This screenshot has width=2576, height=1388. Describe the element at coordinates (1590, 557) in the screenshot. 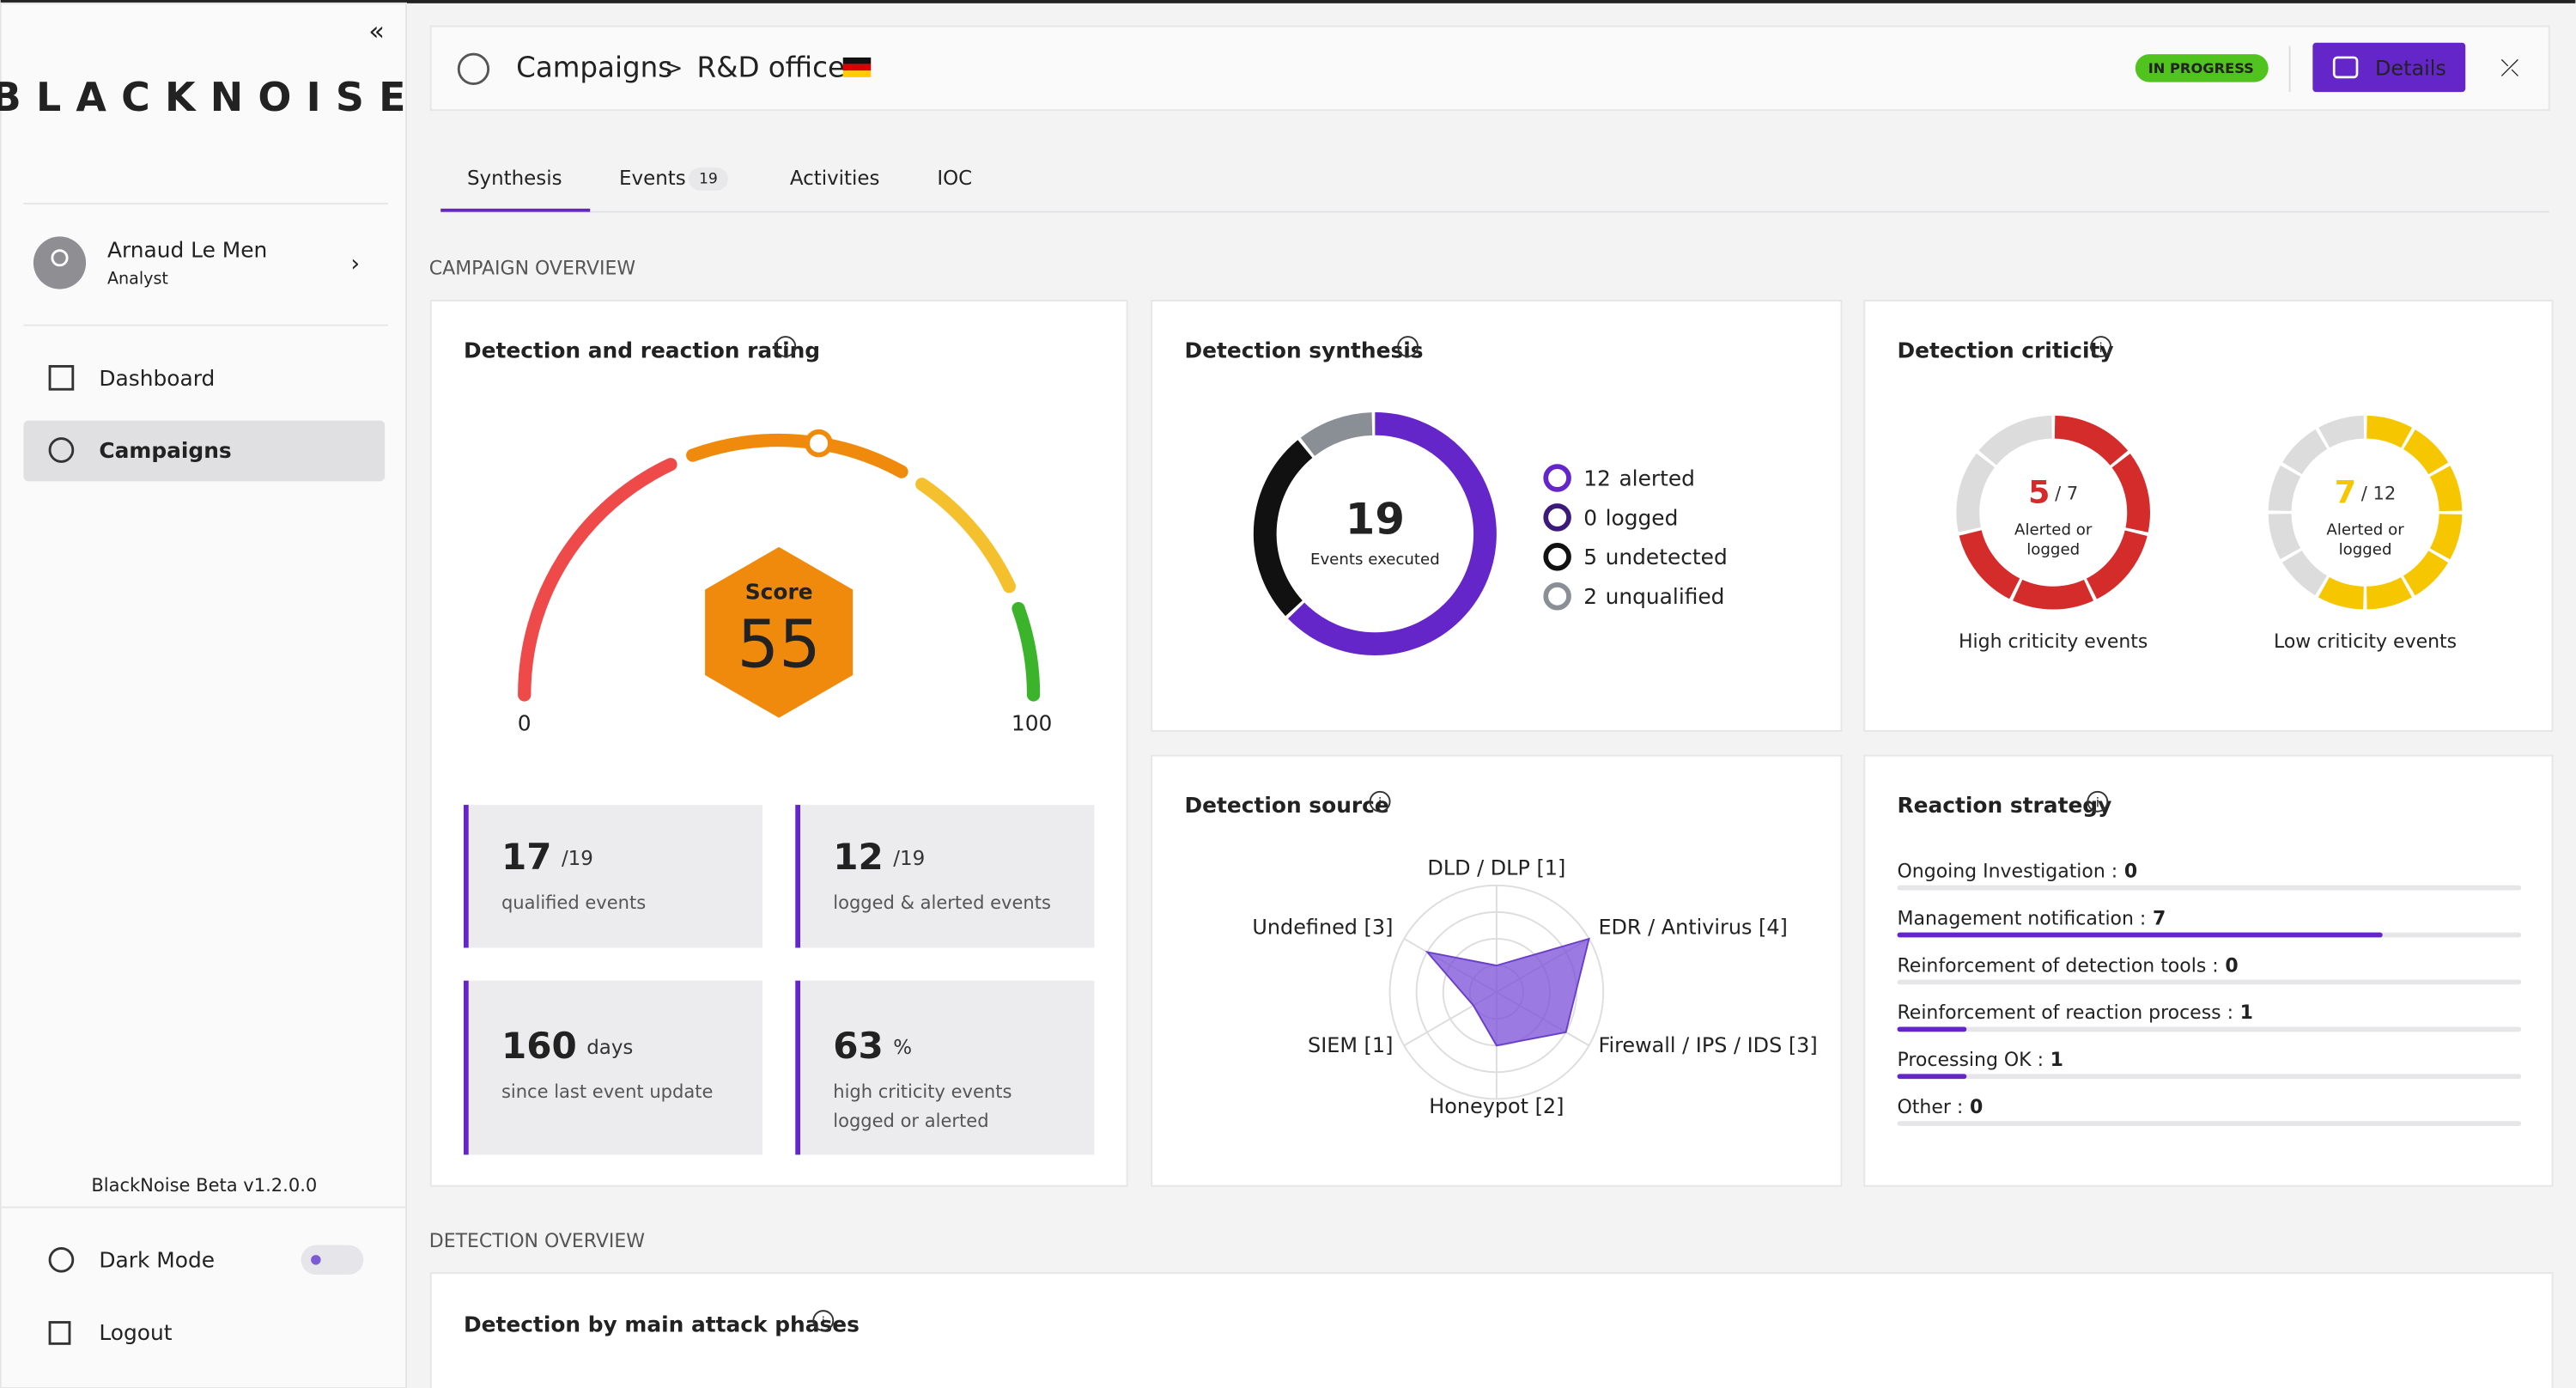

I see `legend-value: 5` at that location.